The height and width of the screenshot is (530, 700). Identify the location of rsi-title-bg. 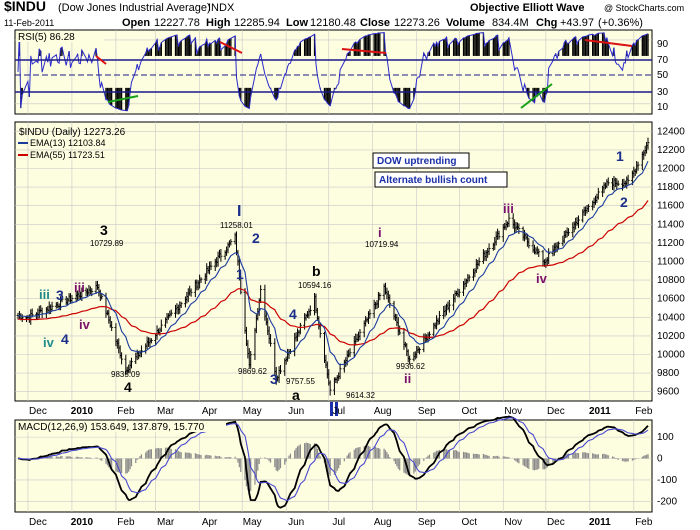
(60, 36).